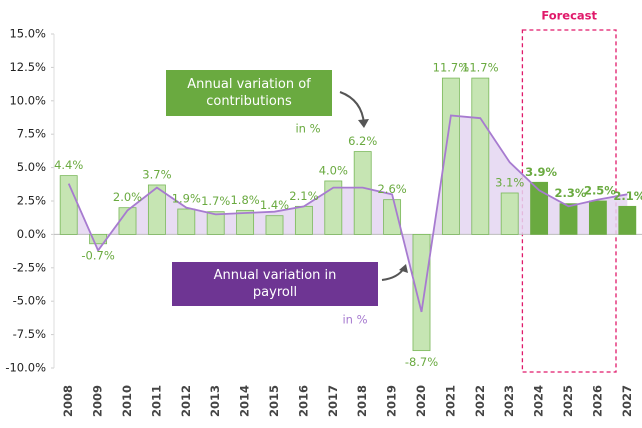 The image size is (642, 428). I want to click on data-label: 1.7%, so click(215, 201).